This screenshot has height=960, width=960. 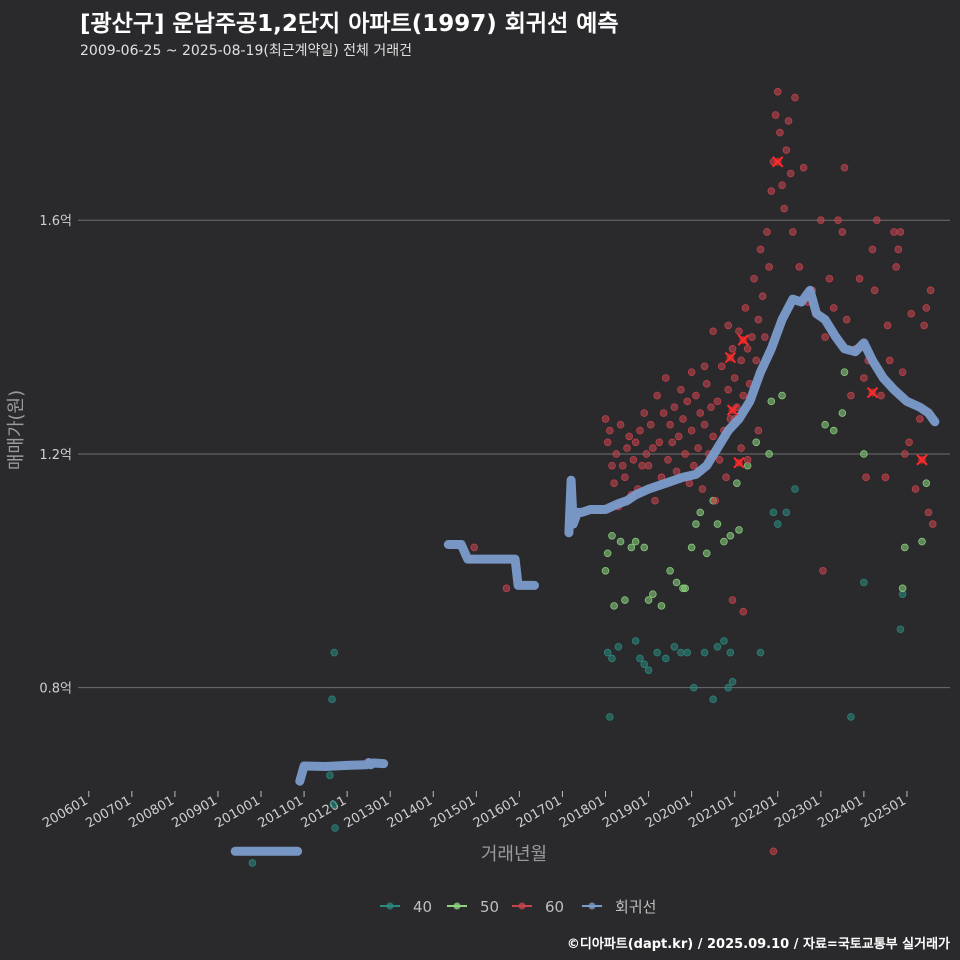 What do you see at coordinates (367, 812) in the screenshot?
I see `x-tick-label: 201301` at bounding box center [367, 812].